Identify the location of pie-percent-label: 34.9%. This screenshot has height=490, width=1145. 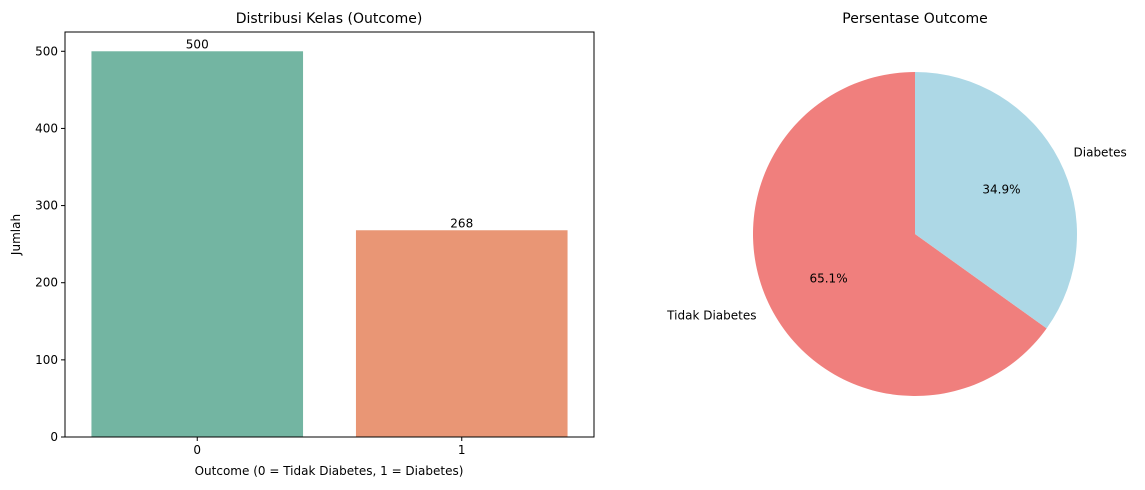
(1001, 190).